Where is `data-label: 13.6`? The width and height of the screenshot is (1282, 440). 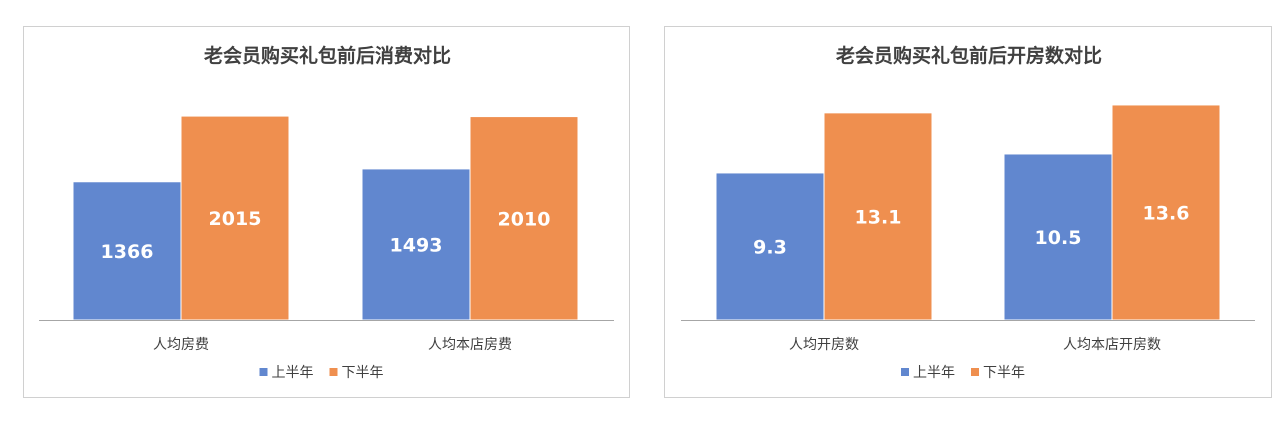 data-label: 13.6 is located at coordinates (1166, 213).